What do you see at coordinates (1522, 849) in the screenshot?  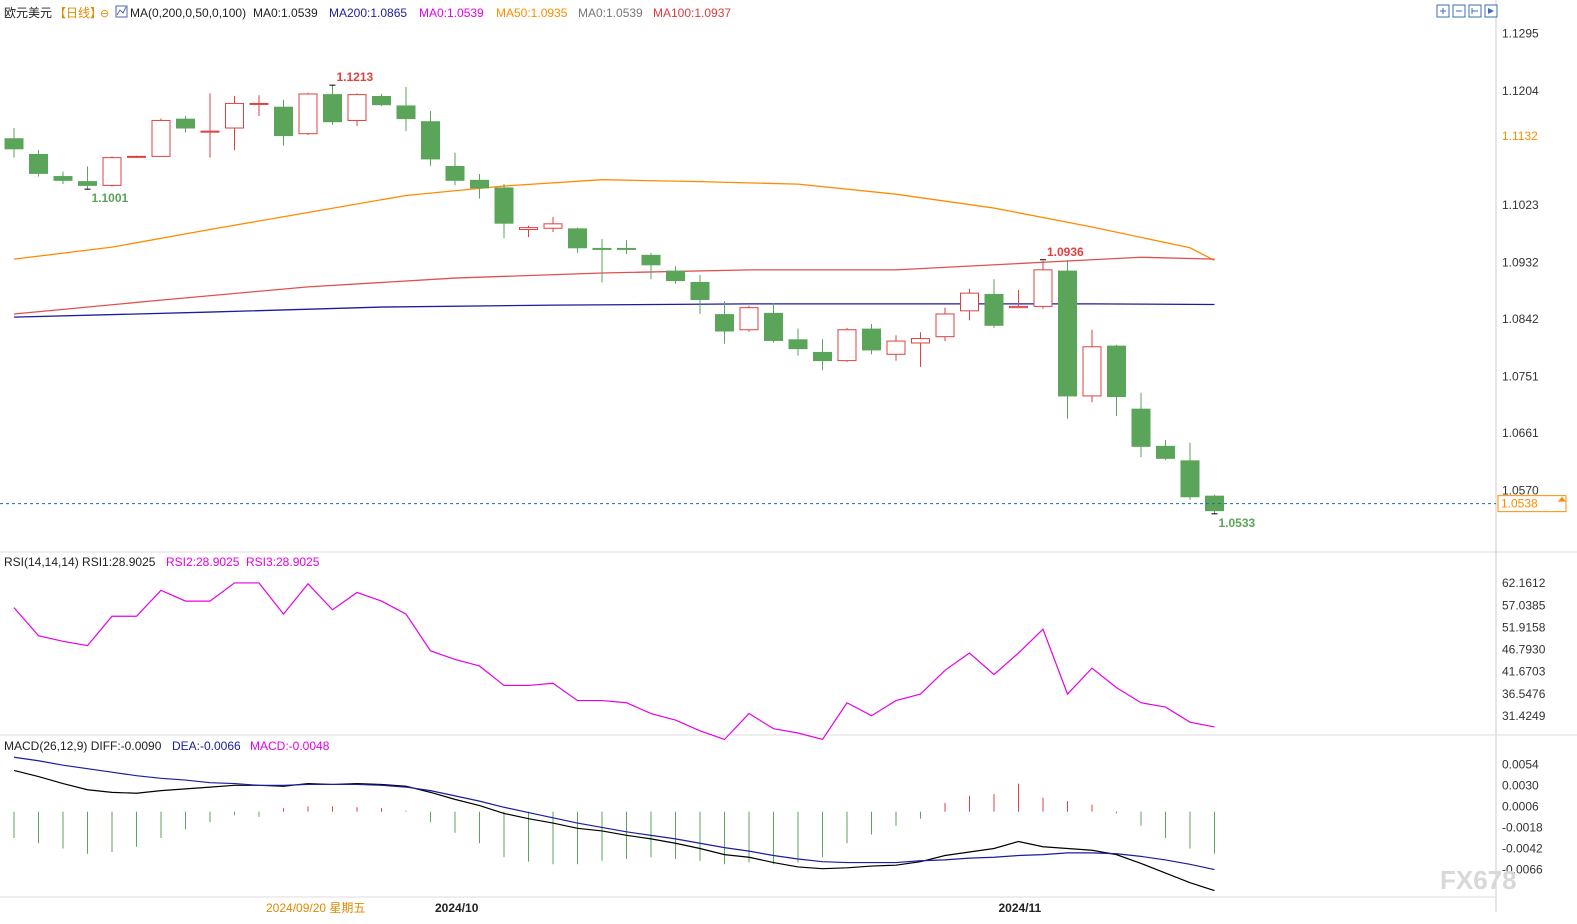 I see `macd-tick-label: -0.0042` at bounding box center [1522, 849].